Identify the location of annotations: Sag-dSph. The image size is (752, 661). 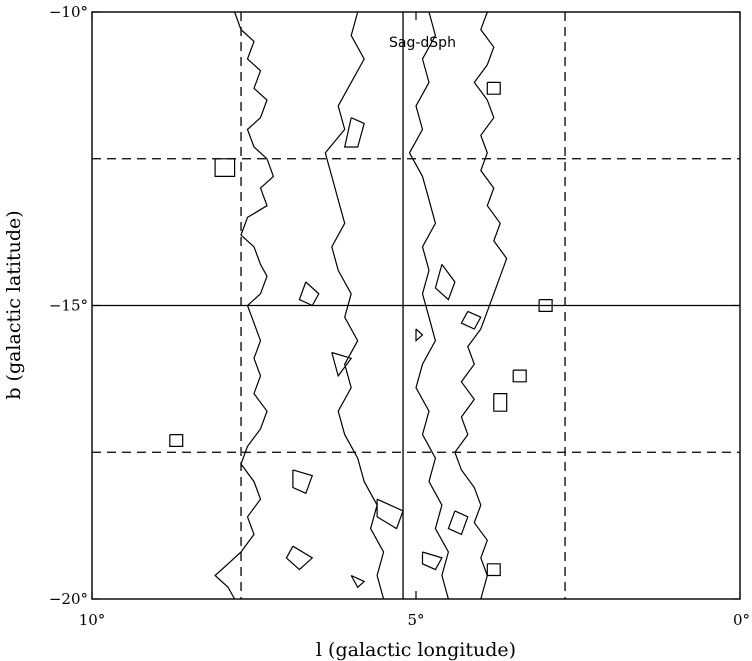
(422, 43).